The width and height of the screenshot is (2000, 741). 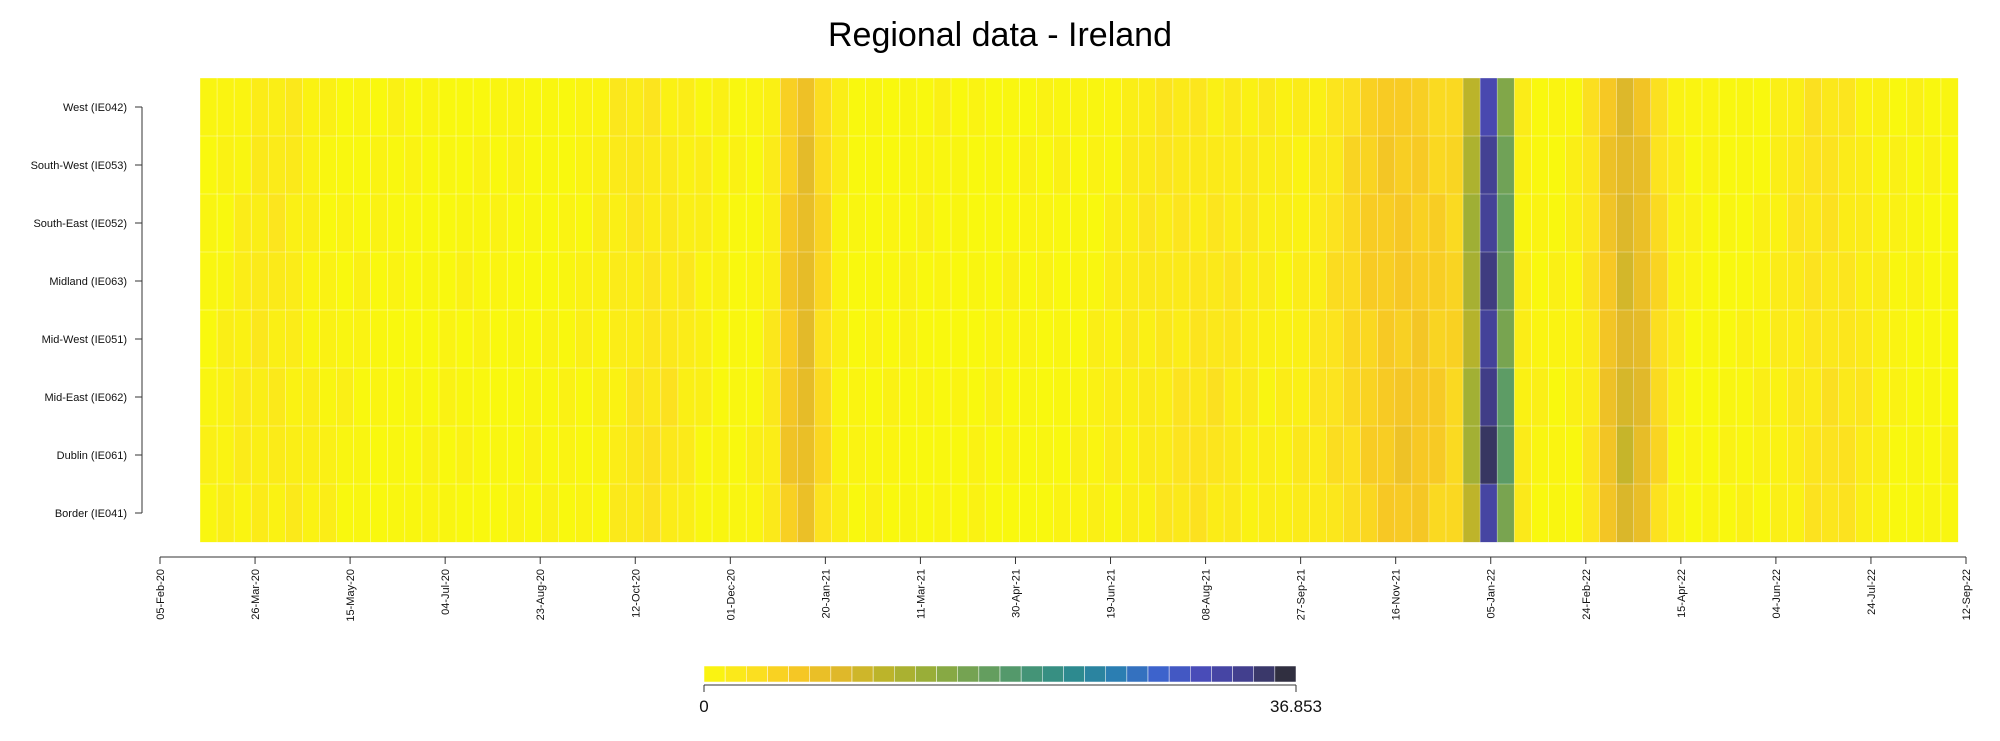 I want to click on x-tick-label: 27-Sep-21, so click(x=1302, y=594).